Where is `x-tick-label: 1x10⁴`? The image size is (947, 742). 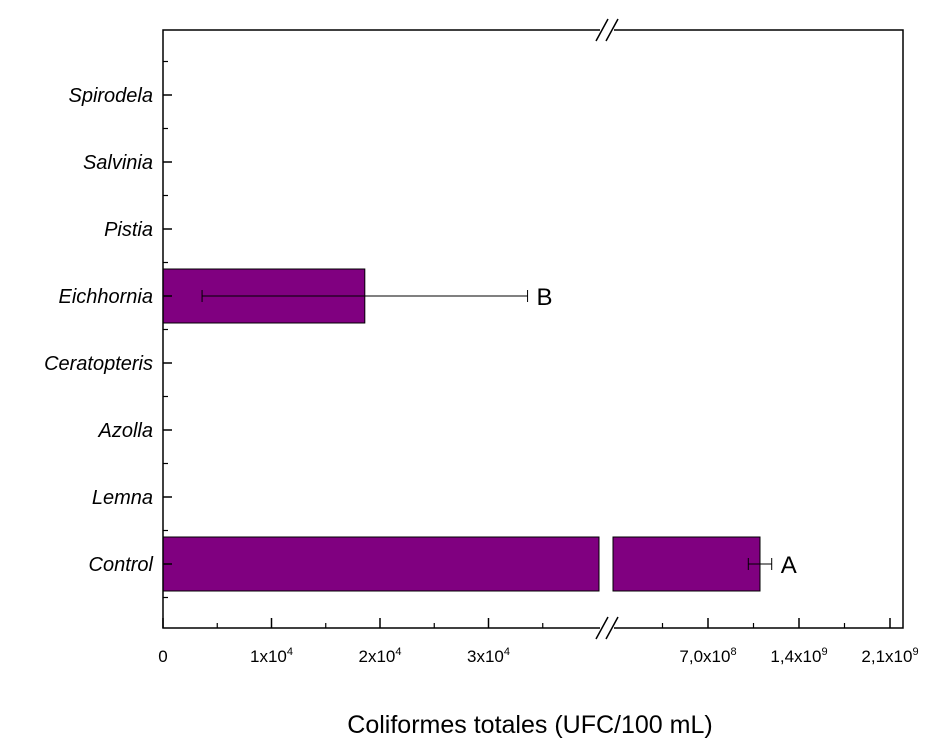 x-tick-label: 1x10⁴ is located at coordinates (271, 656).